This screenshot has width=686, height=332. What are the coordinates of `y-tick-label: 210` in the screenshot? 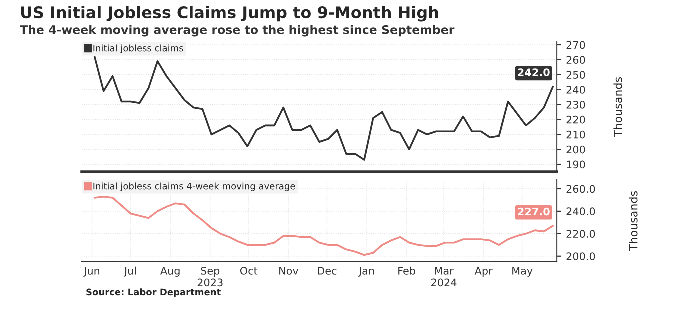 It's located at (576, 134).